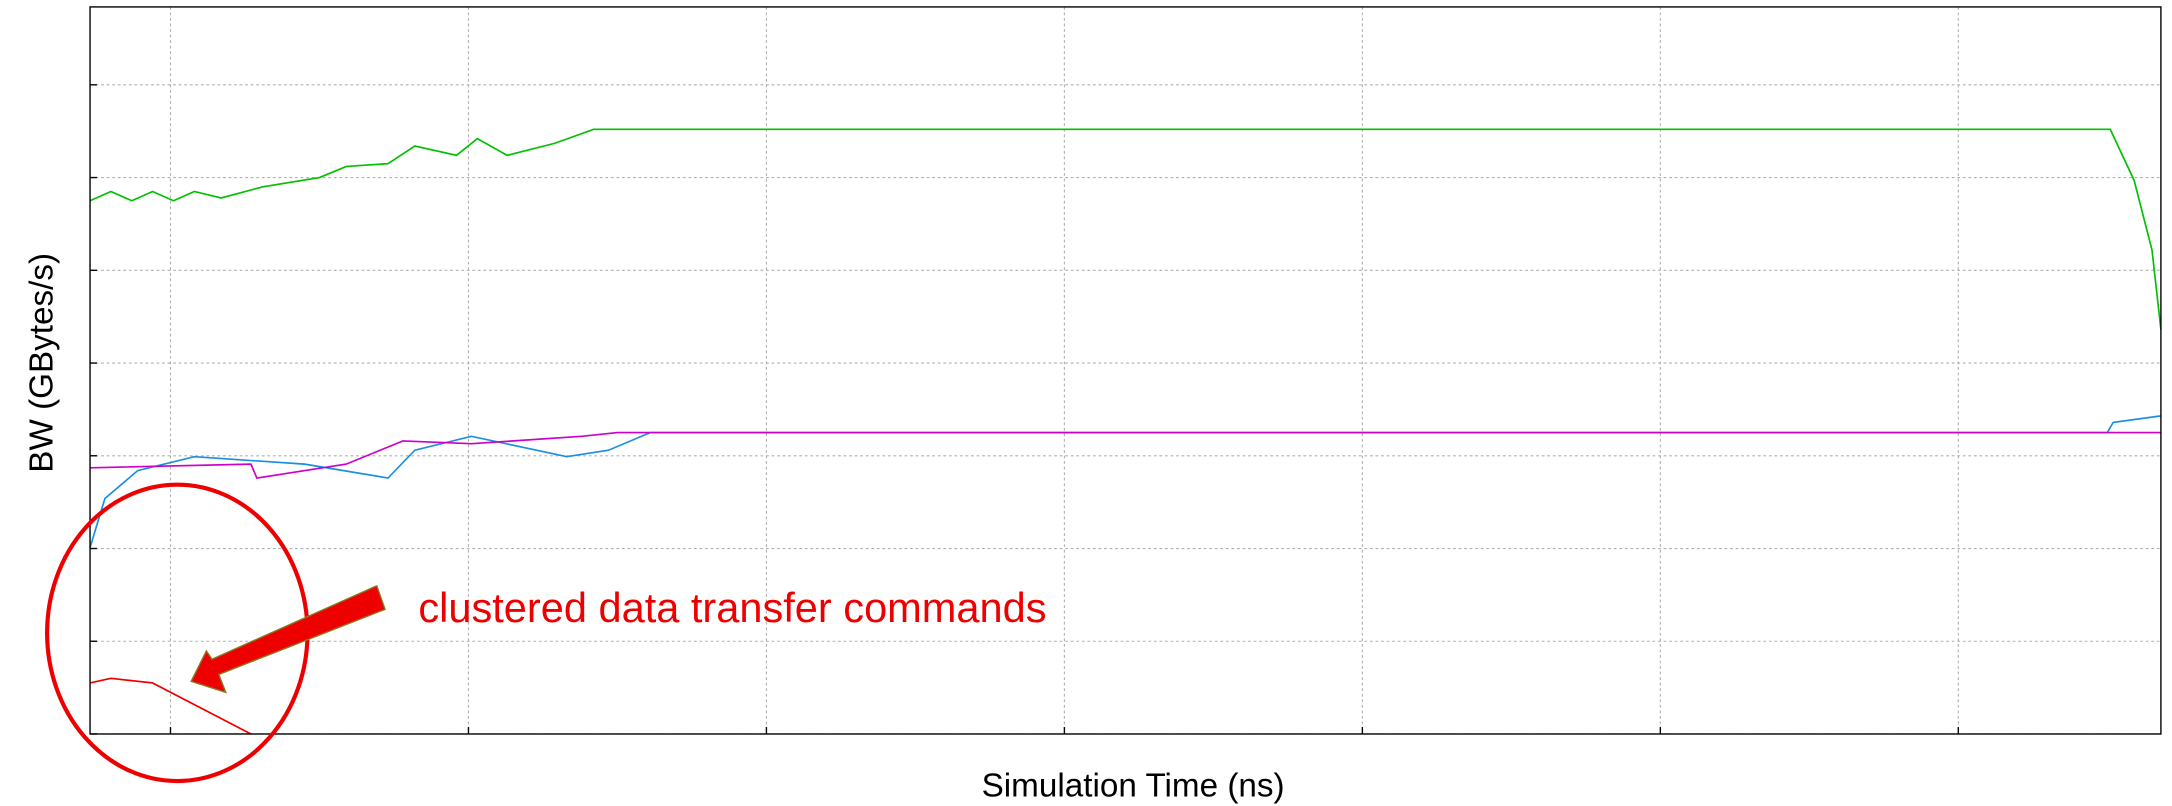 The height and width of the screenshot is (806, 2172). I want to click on x-axis-label: Simulation Time (ns), so click(1133, 785).